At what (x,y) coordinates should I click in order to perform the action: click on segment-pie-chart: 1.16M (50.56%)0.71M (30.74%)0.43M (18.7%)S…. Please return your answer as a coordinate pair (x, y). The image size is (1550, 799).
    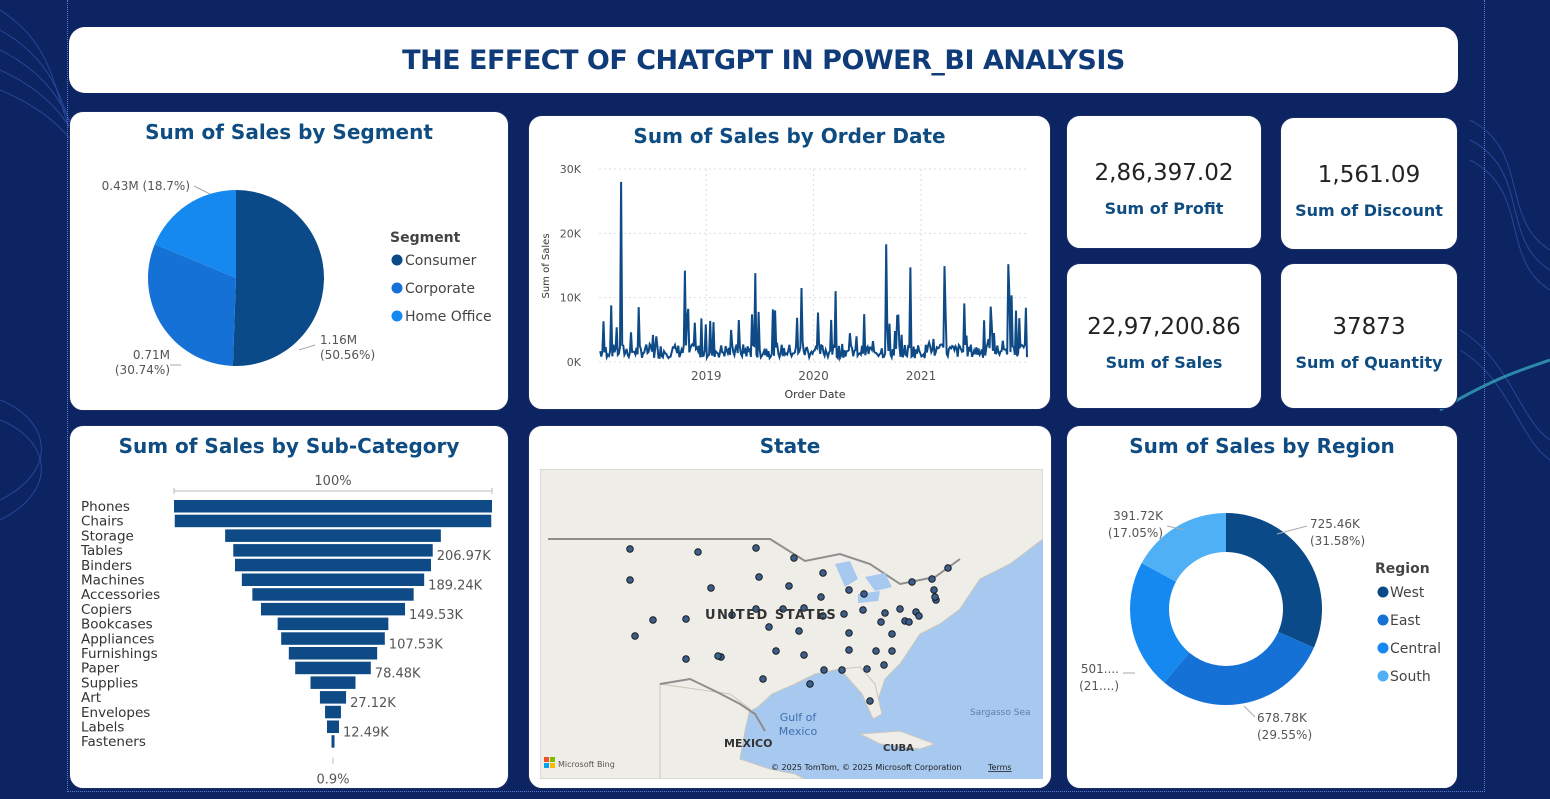
    Looking at the image, I should click on (290, 262).